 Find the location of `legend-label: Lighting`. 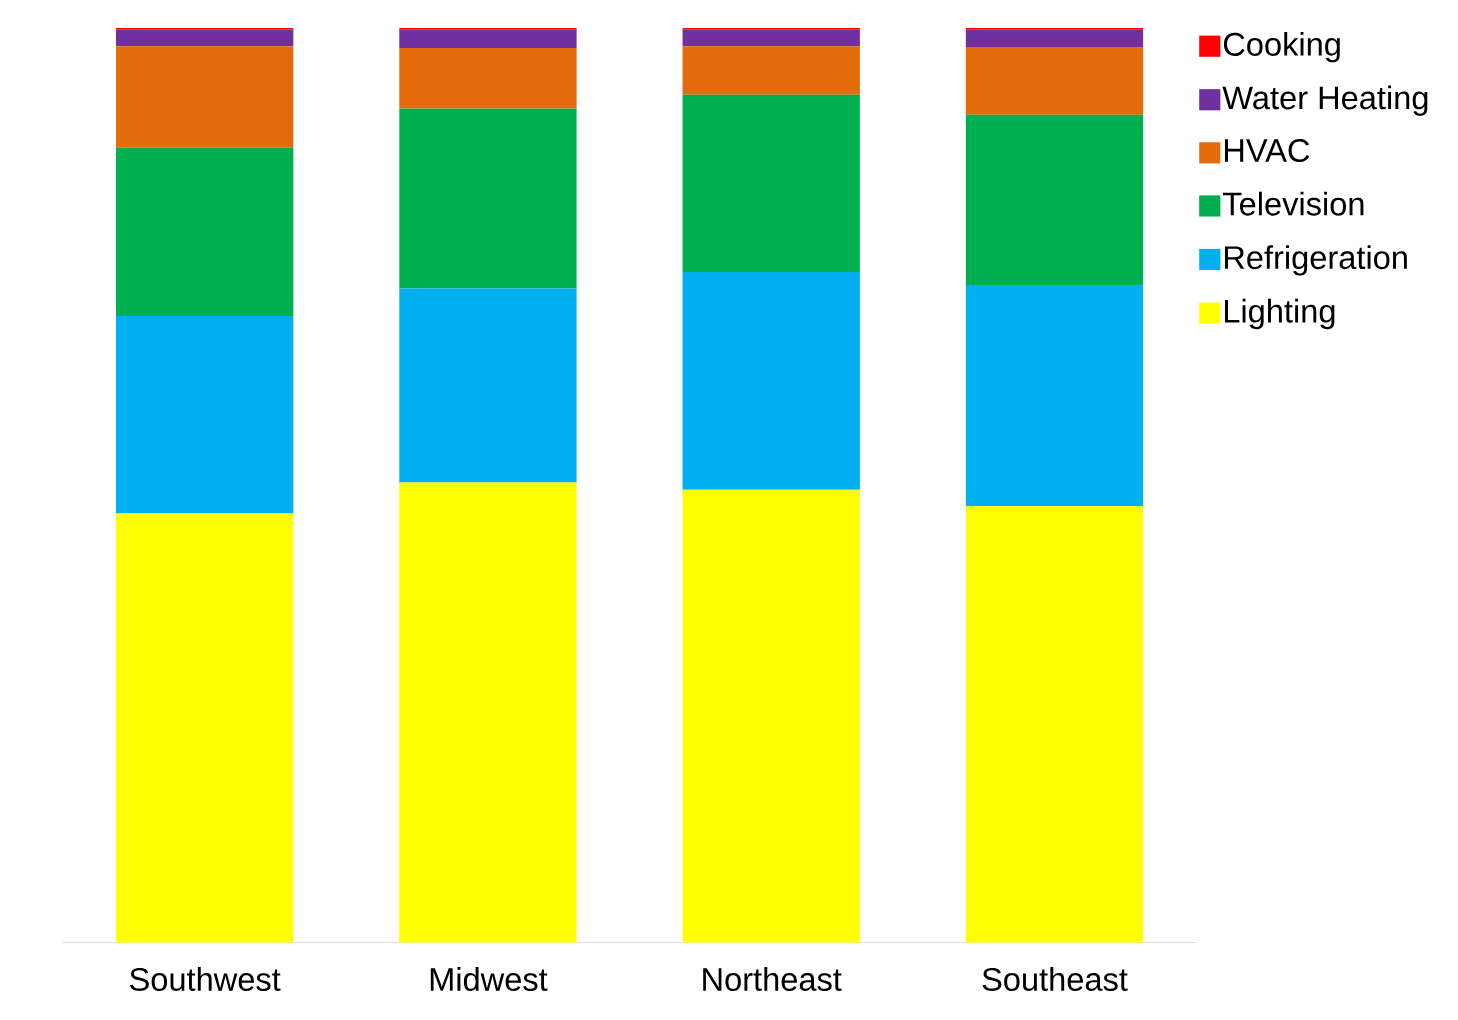

legend-label: Lighting is located at coordinates (1279, 314).